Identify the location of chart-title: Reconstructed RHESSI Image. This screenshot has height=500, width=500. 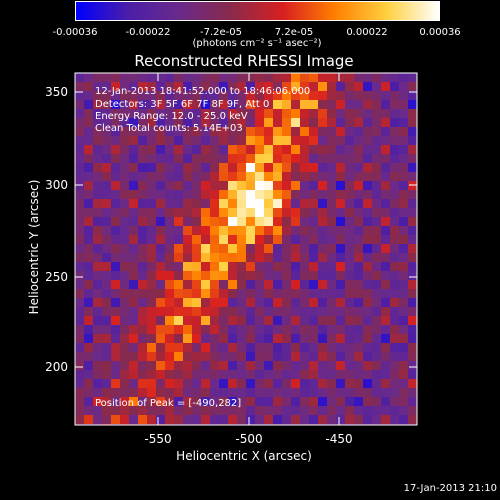
(244, 61).